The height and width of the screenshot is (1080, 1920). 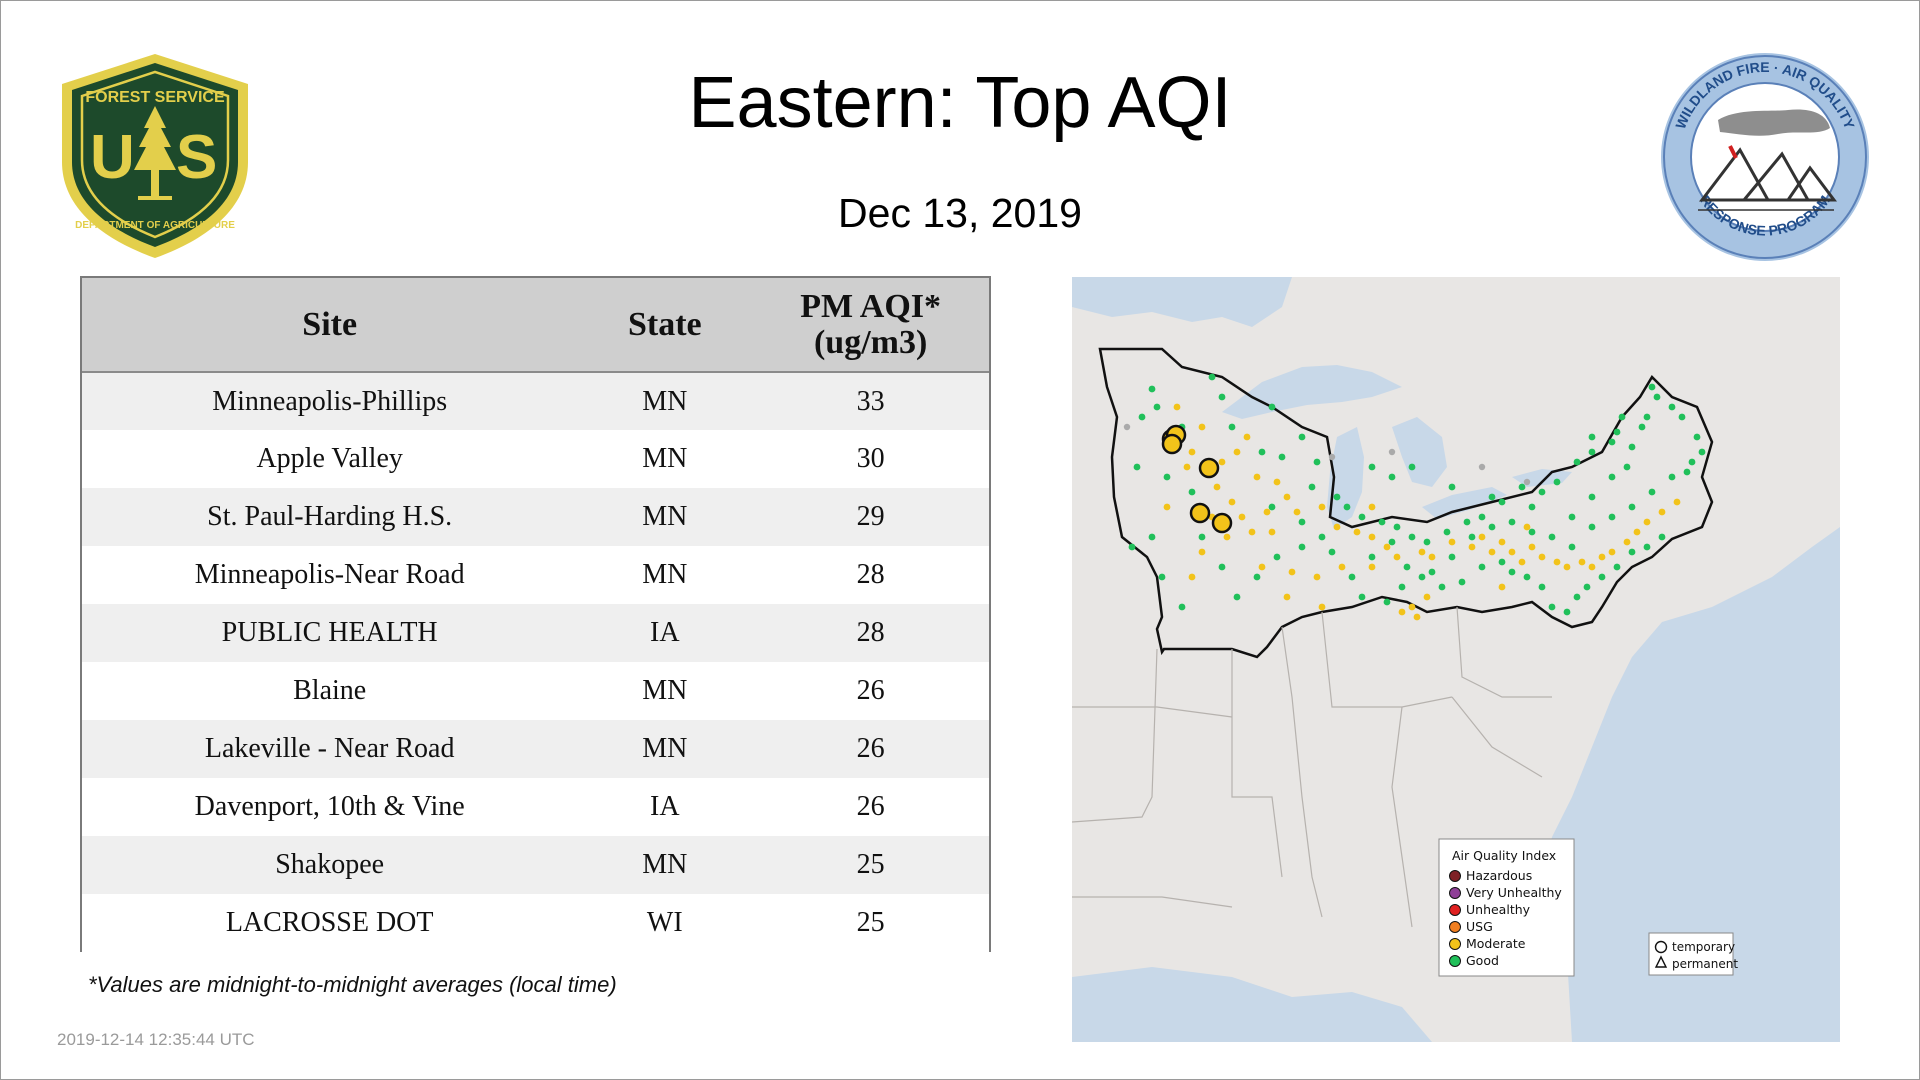 I want to click on northern-lakes, so click(x=1182, y=302).